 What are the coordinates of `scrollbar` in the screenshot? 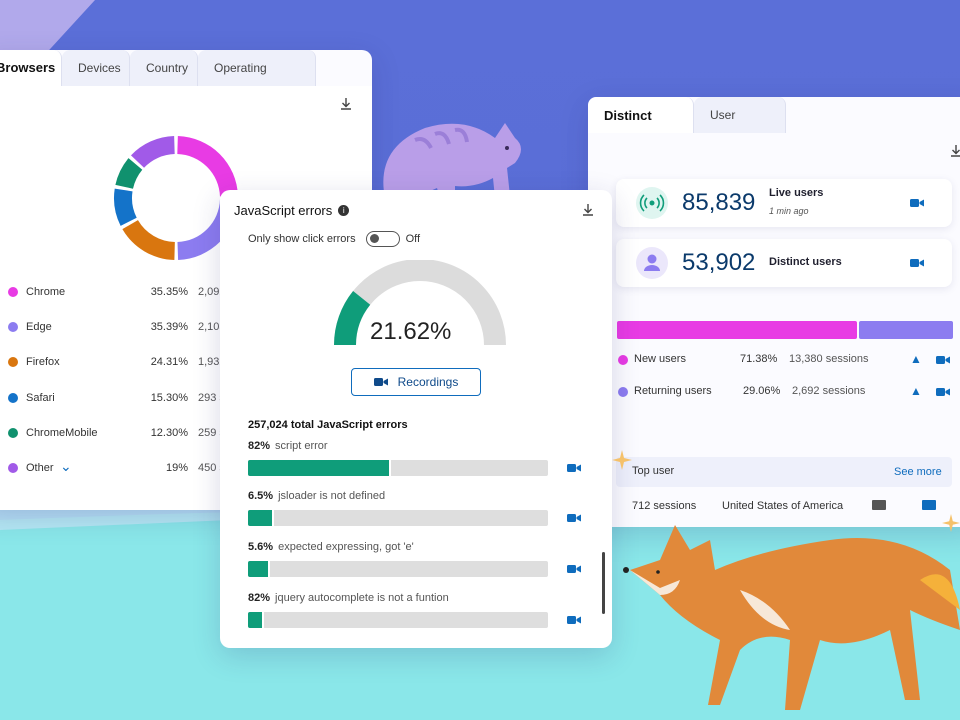 It's located at (603, 583).